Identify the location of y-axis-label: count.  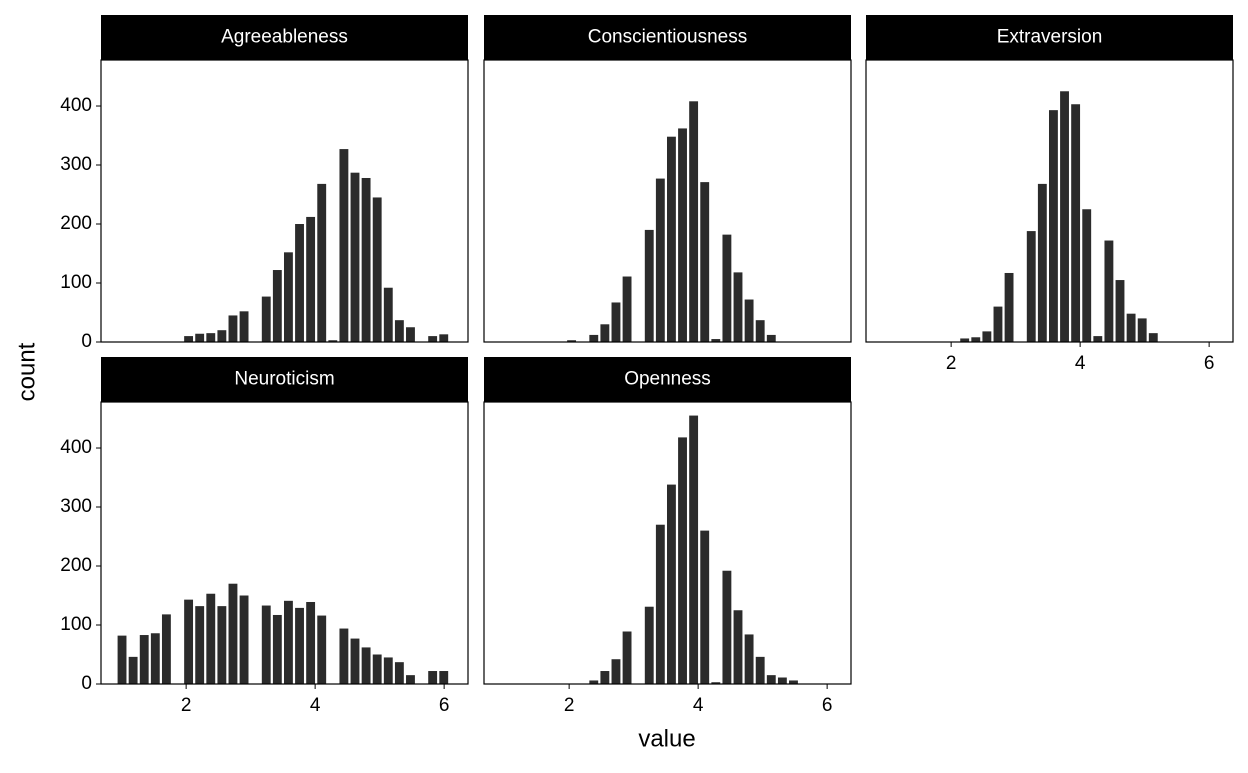
(26, 371).